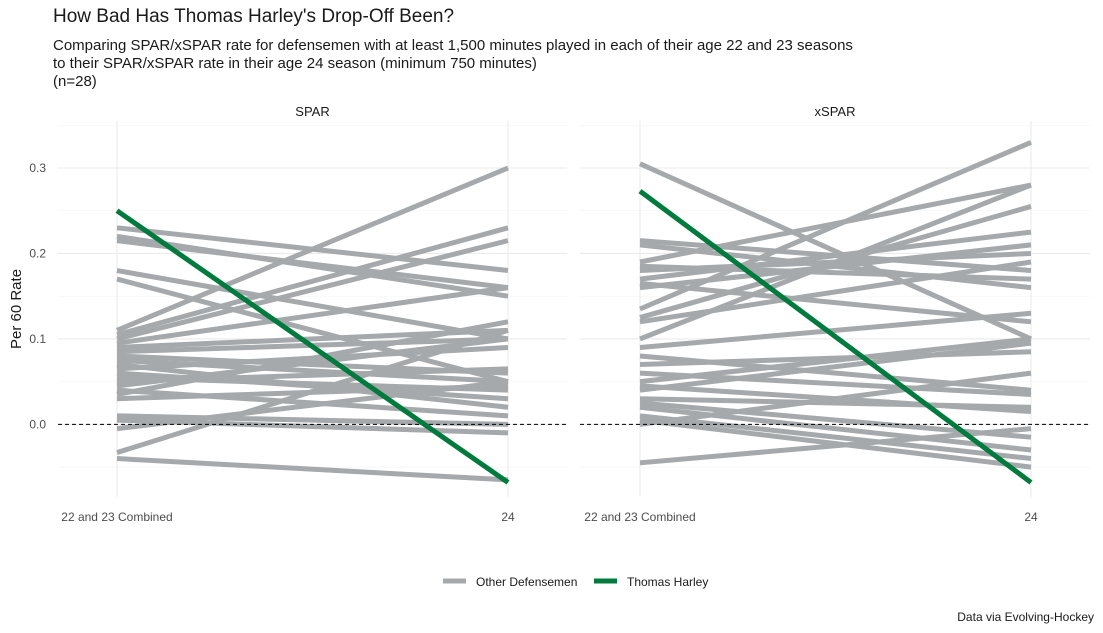 The image size is (1103, 633). I want to click on x-tick-label-0-1: 24, so click(508, 517).